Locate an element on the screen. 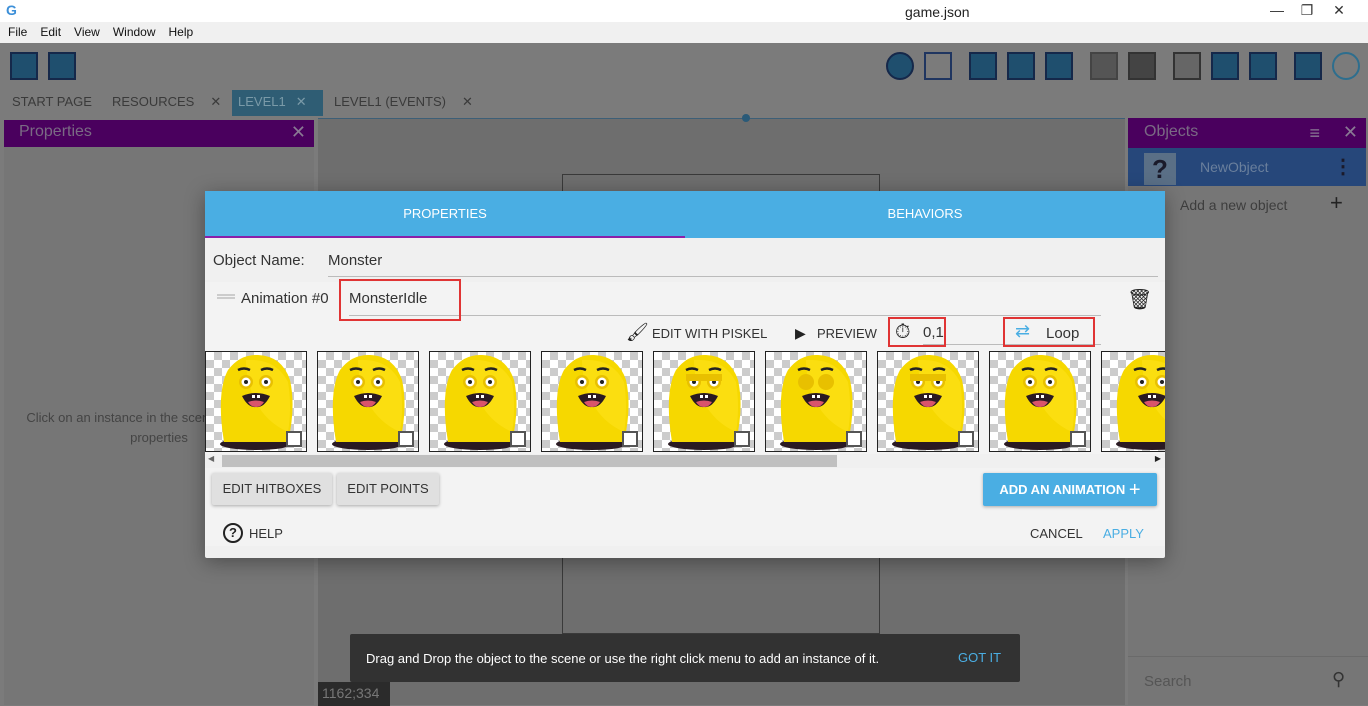 This screenshot has height=706, width=1368. tab-label: LEVEL1 (EVENTS) is located at coordinates (390, 101).